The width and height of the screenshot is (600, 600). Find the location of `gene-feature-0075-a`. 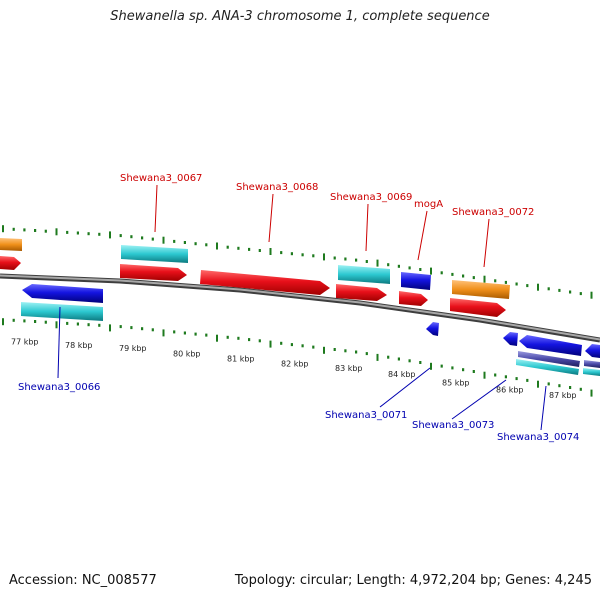

gene-feature-0075-a is located at coordinates (592, 364).